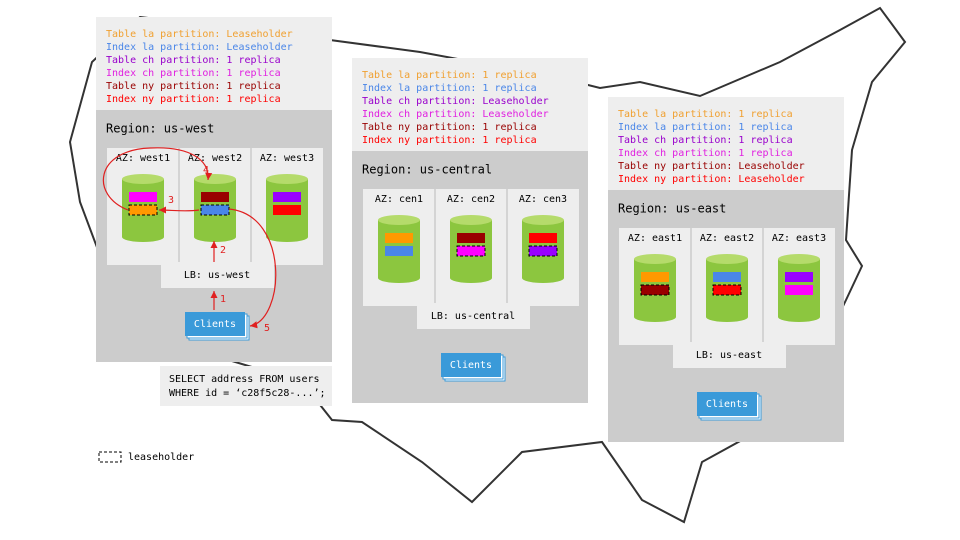 The image size is (960, 540). I want to click on load-balancer-label: LB: us-west, so click(217, 275).